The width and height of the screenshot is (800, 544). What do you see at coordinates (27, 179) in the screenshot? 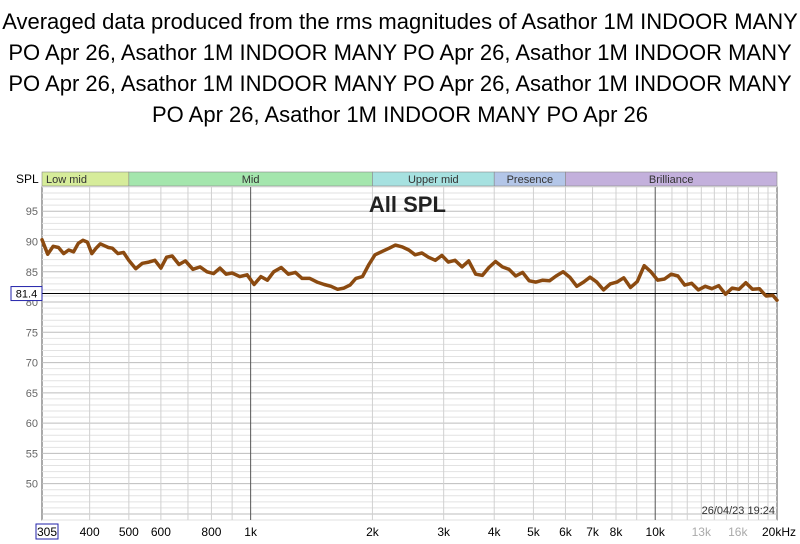
I see `y-axis-label: SPL` at bounding box center [27, 179].